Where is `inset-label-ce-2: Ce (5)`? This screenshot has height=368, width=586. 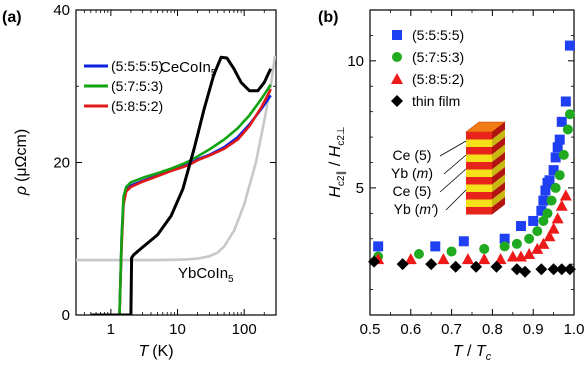 inset-label-ce-2: Ce (5) is located at coordinates (412, 191).